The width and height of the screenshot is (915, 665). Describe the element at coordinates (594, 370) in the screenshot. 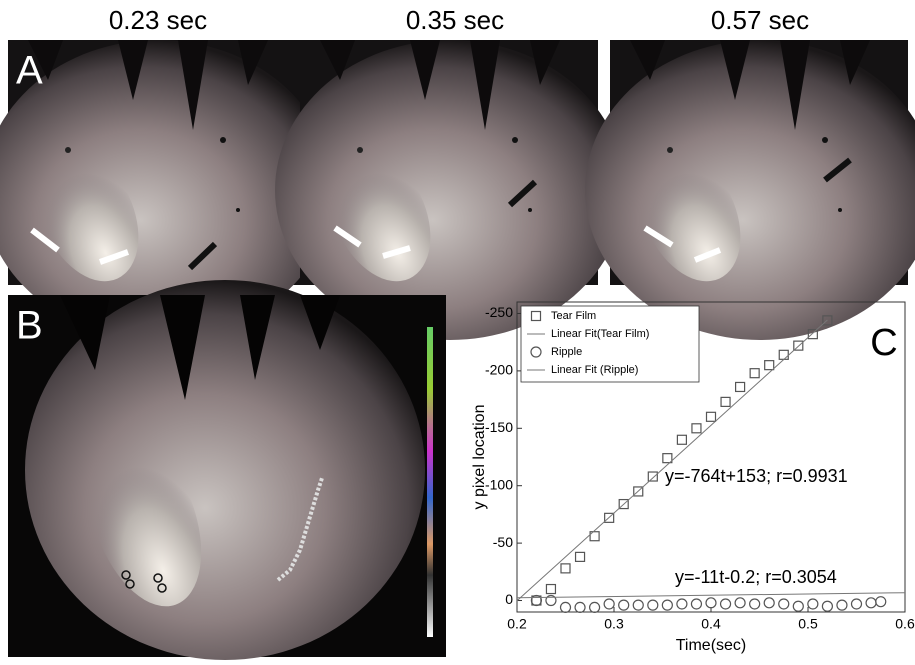

I see `legend-label: Linear Fit (Ripple)` at that location.